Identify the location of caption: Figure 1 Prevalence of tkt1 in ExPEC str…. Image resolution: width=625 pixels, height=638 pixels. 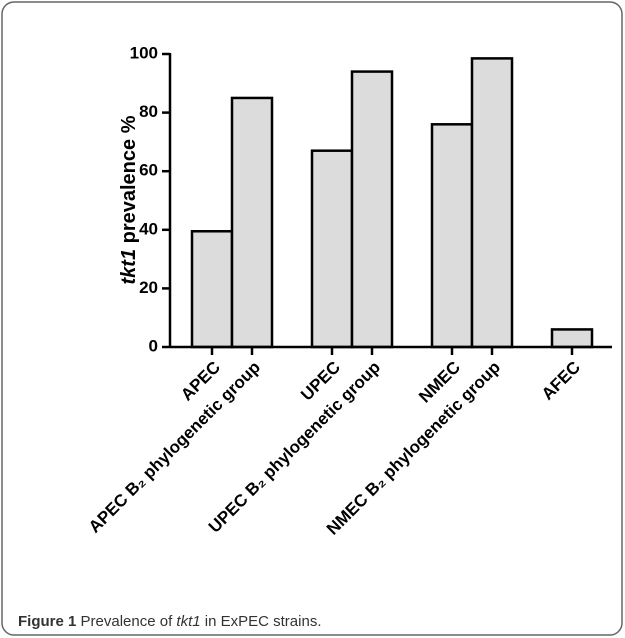
(169, 621).